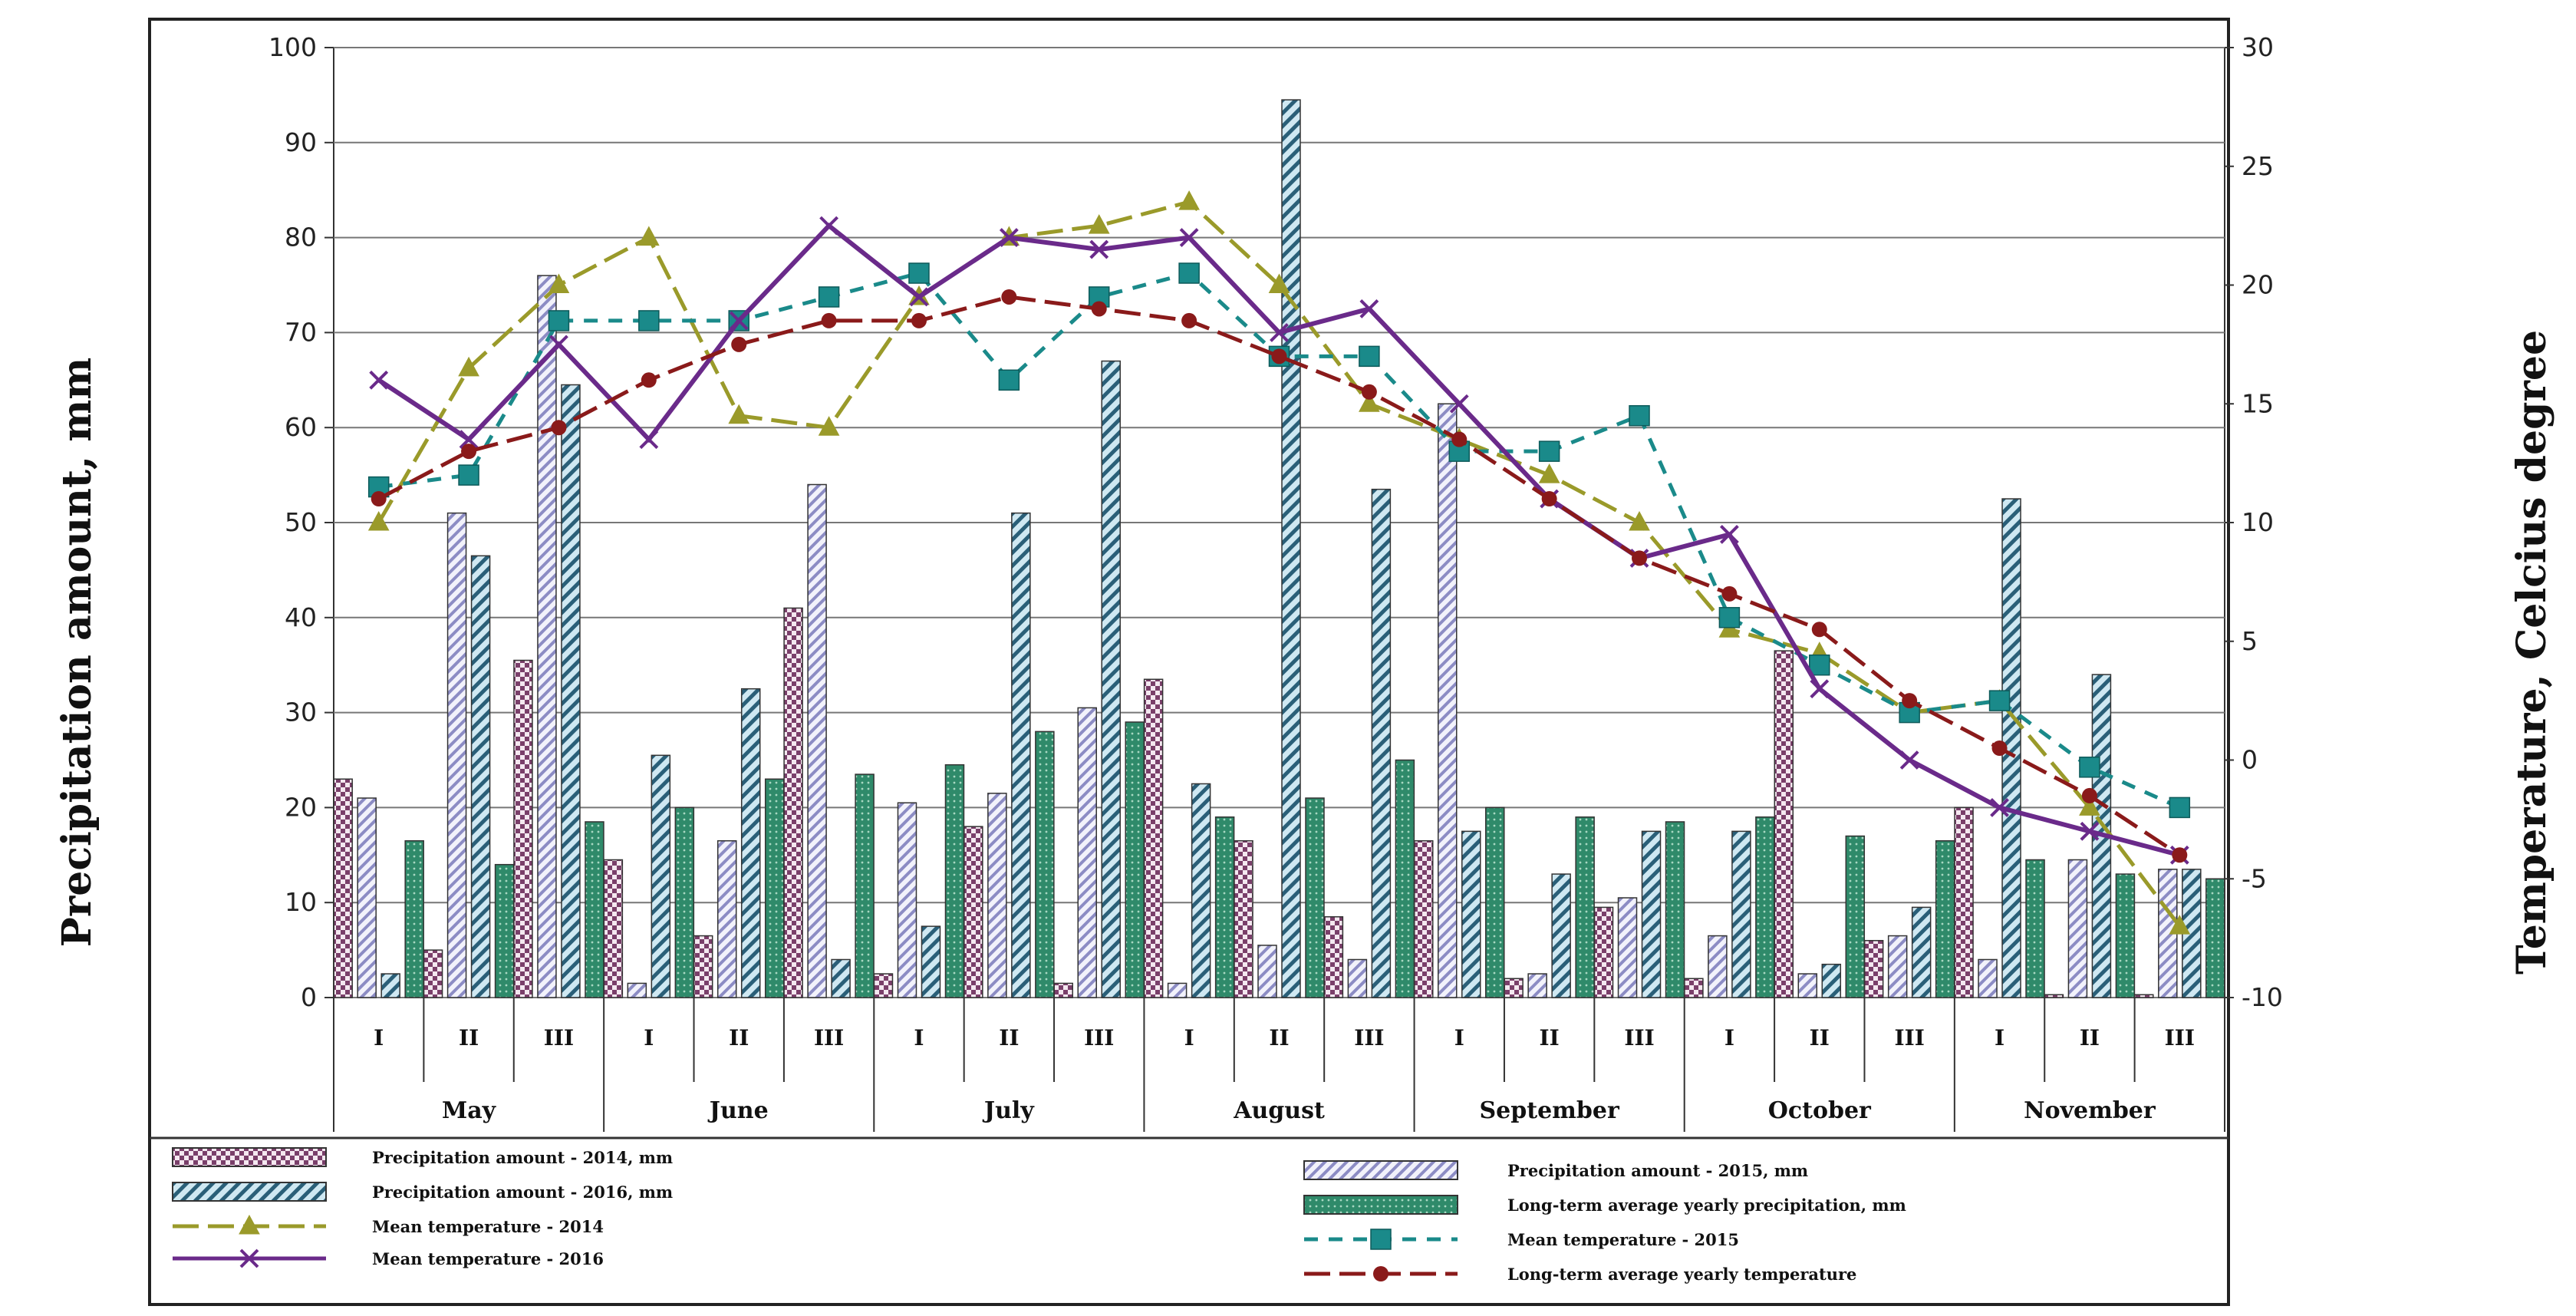  What do you see at coordinates (2254, 878) in the screenshot?
I see `y-right-tick-label: -5` at bounding box center [2254, 878].